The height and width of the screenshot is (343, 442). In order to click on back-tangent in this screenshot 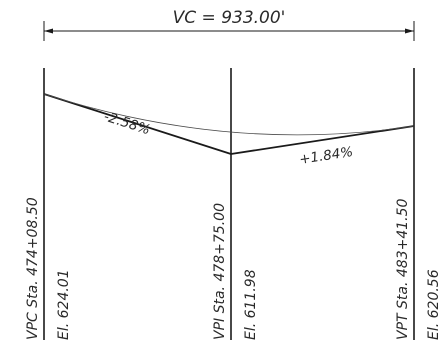, I will do `click(137, 124)`.